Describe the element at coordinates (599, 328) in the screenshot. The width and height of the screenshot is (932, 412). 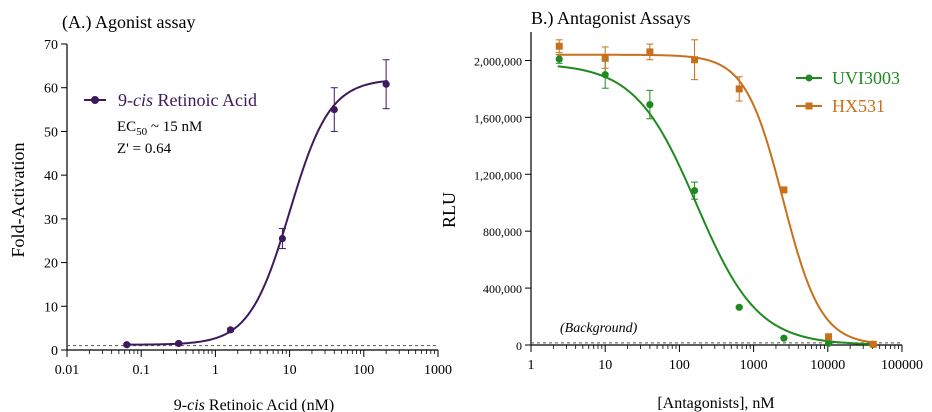
I see `background-label: (Background)` at that location.